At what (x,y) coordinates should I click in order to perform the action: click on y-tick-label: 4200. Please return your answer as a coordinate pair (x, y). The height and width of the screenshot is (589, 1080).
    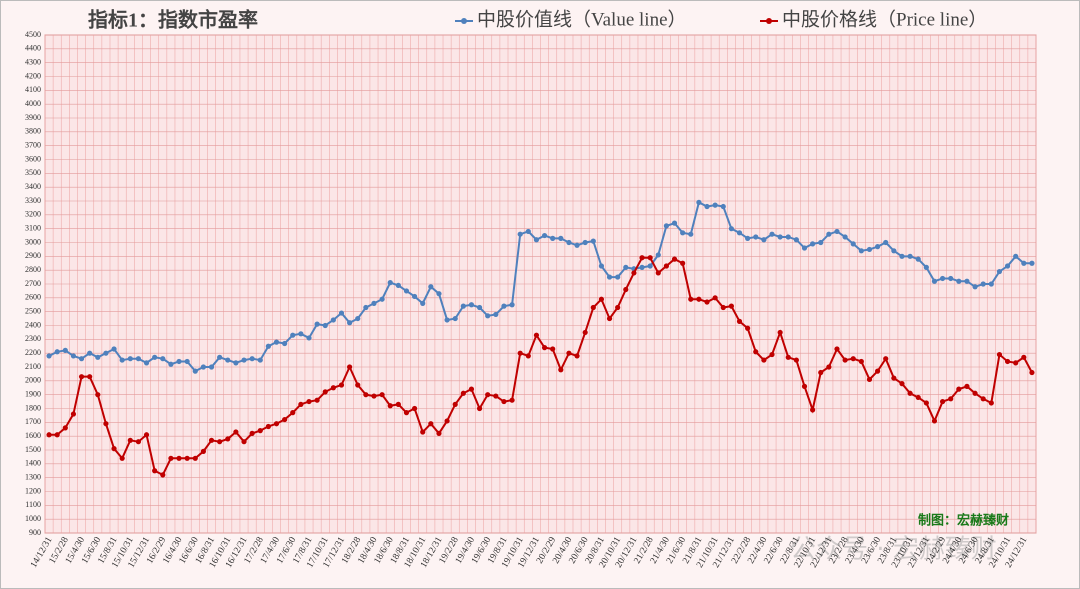
    Looking at the image, I should click on (33, 75).